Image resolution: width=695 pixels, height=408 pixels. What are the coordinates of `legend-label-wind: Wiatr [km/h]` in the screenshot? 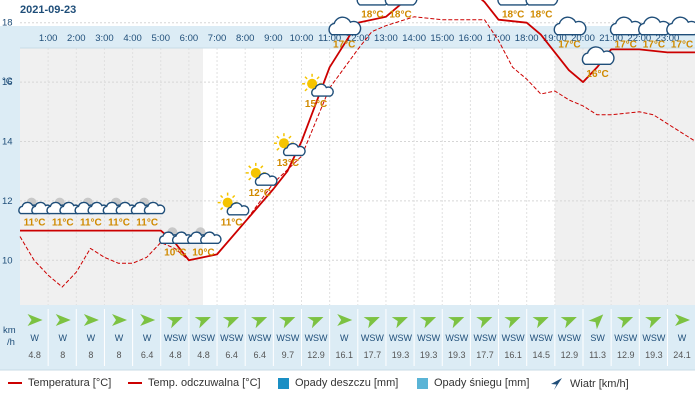 It's located at (599, 384).